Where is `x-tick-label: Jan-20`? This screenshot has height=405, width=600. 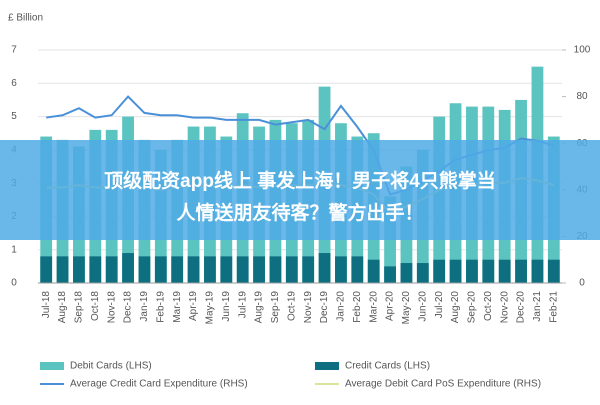
x-tick-label: Jan-20 is located at coordinates (341, 306).